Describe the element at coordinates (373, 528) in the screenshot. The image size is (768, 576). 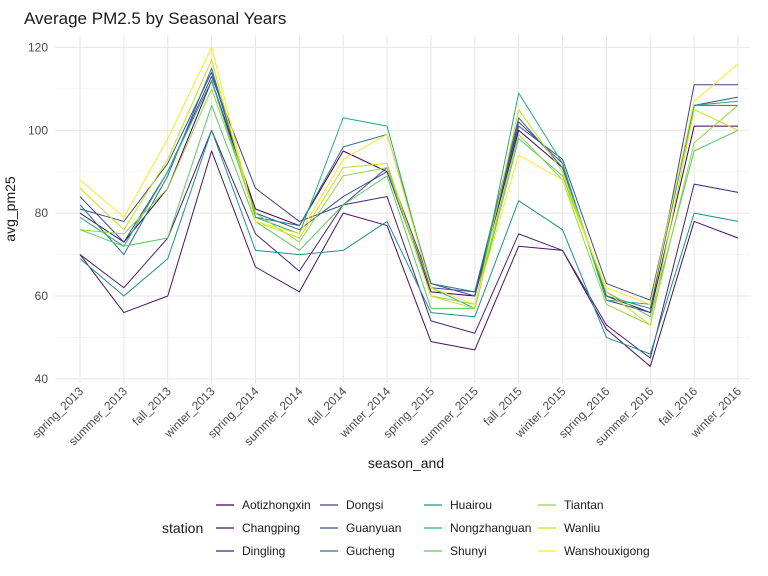
I see `legend-label: Guanyuan` at that location.